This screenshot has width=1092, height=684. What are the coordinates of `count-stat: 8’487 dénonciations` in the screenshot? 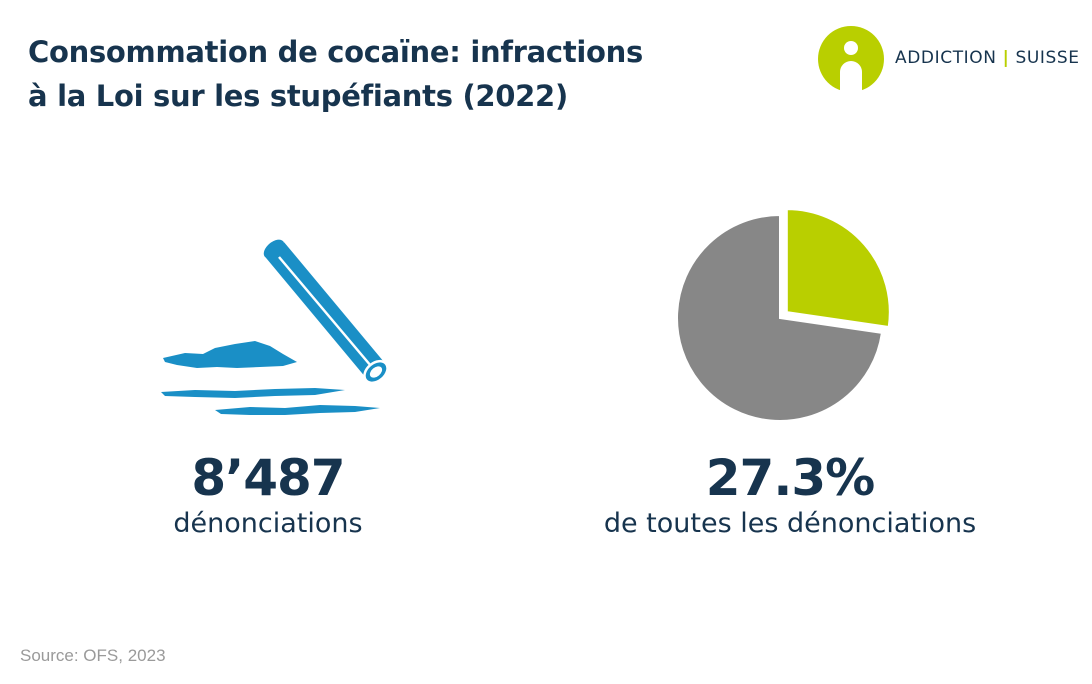 It's located at (268, 496).